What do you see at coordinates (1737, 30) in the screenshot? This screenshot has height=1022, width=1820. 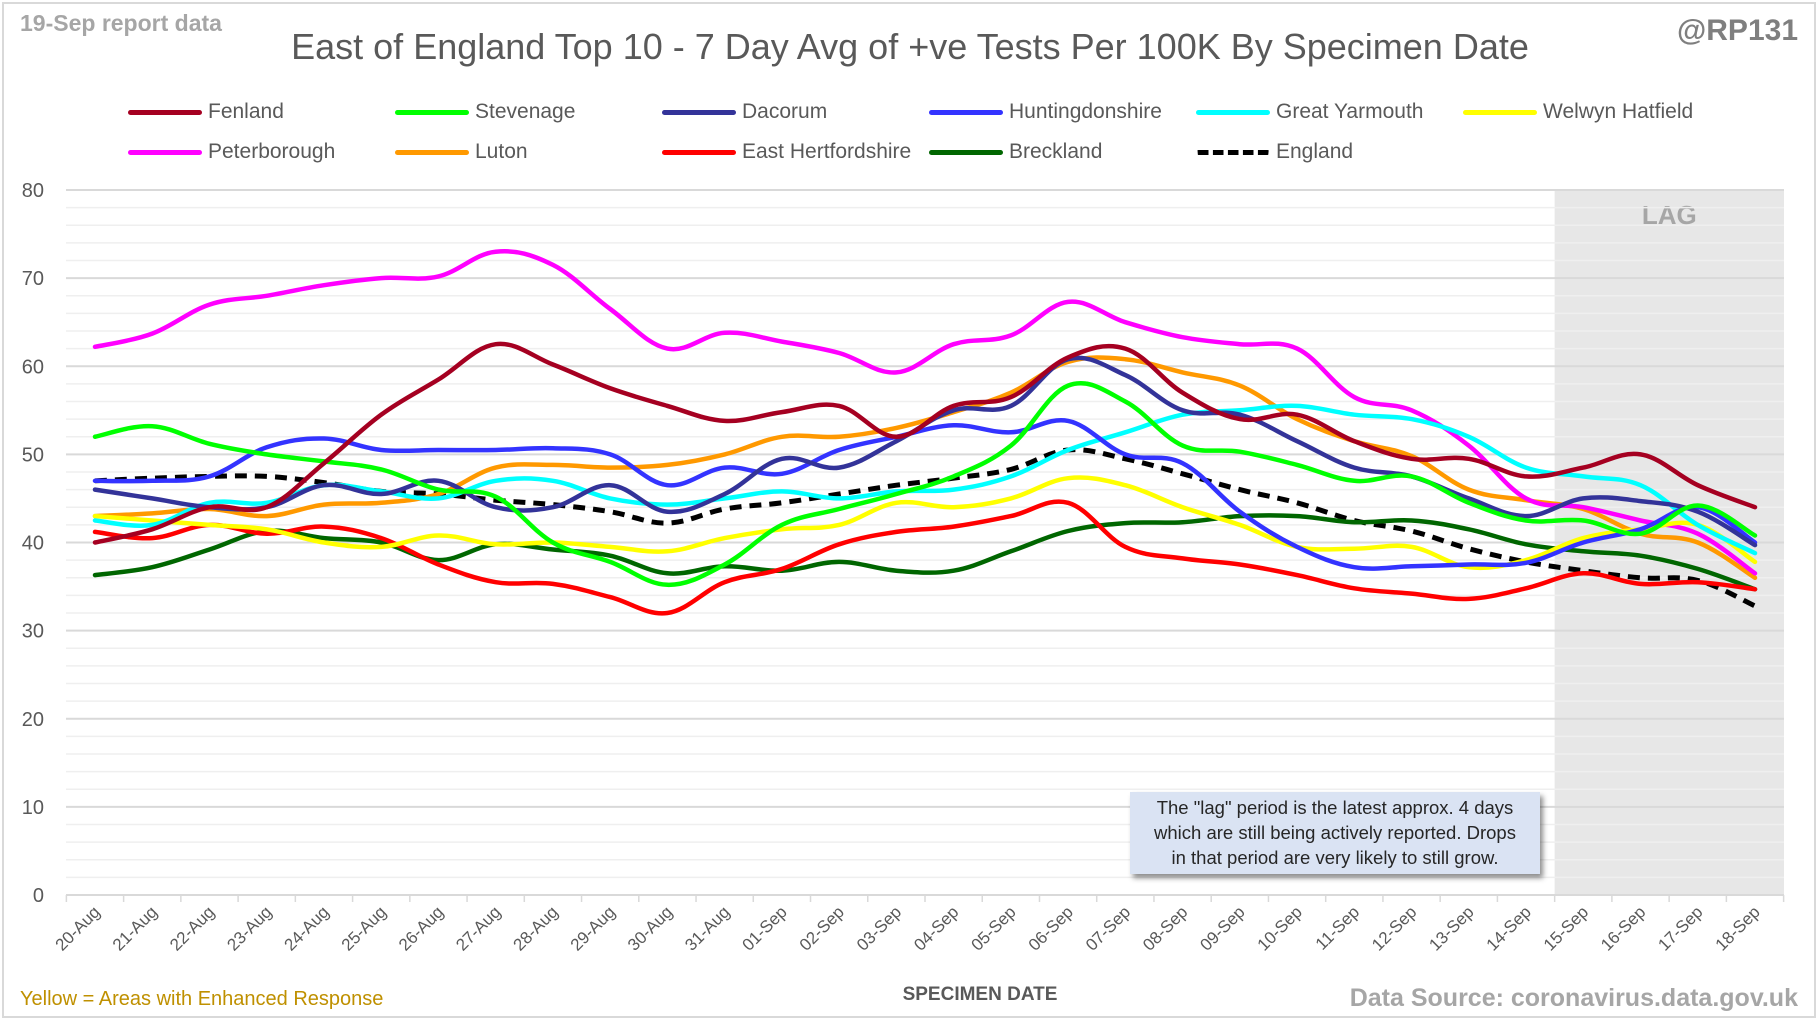 I see `author-handle: @RP131` at bounding box center [1737, 30].